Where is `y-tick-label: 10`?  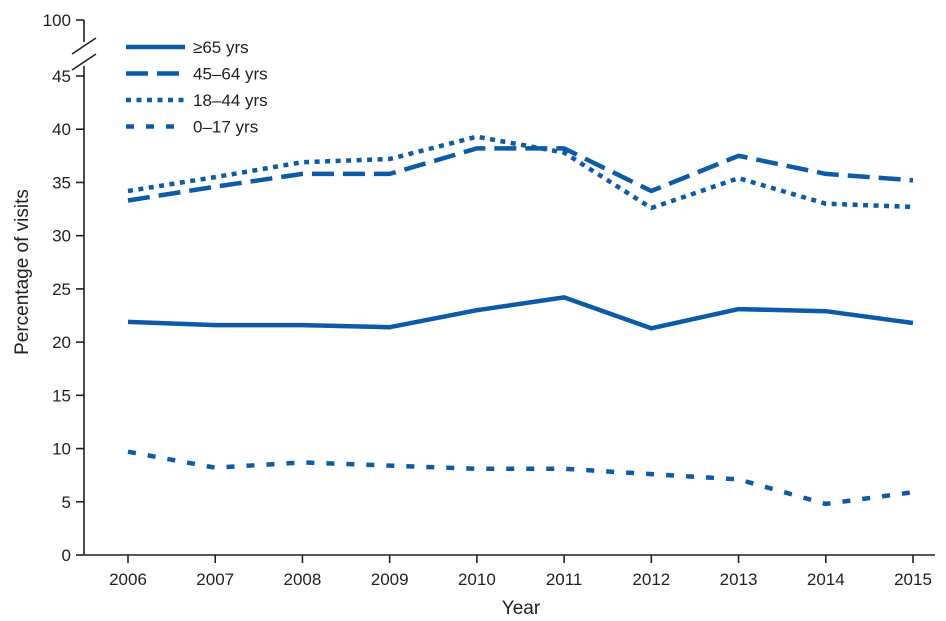
y-tick-label: 10 is located at coordinates (61, 449).